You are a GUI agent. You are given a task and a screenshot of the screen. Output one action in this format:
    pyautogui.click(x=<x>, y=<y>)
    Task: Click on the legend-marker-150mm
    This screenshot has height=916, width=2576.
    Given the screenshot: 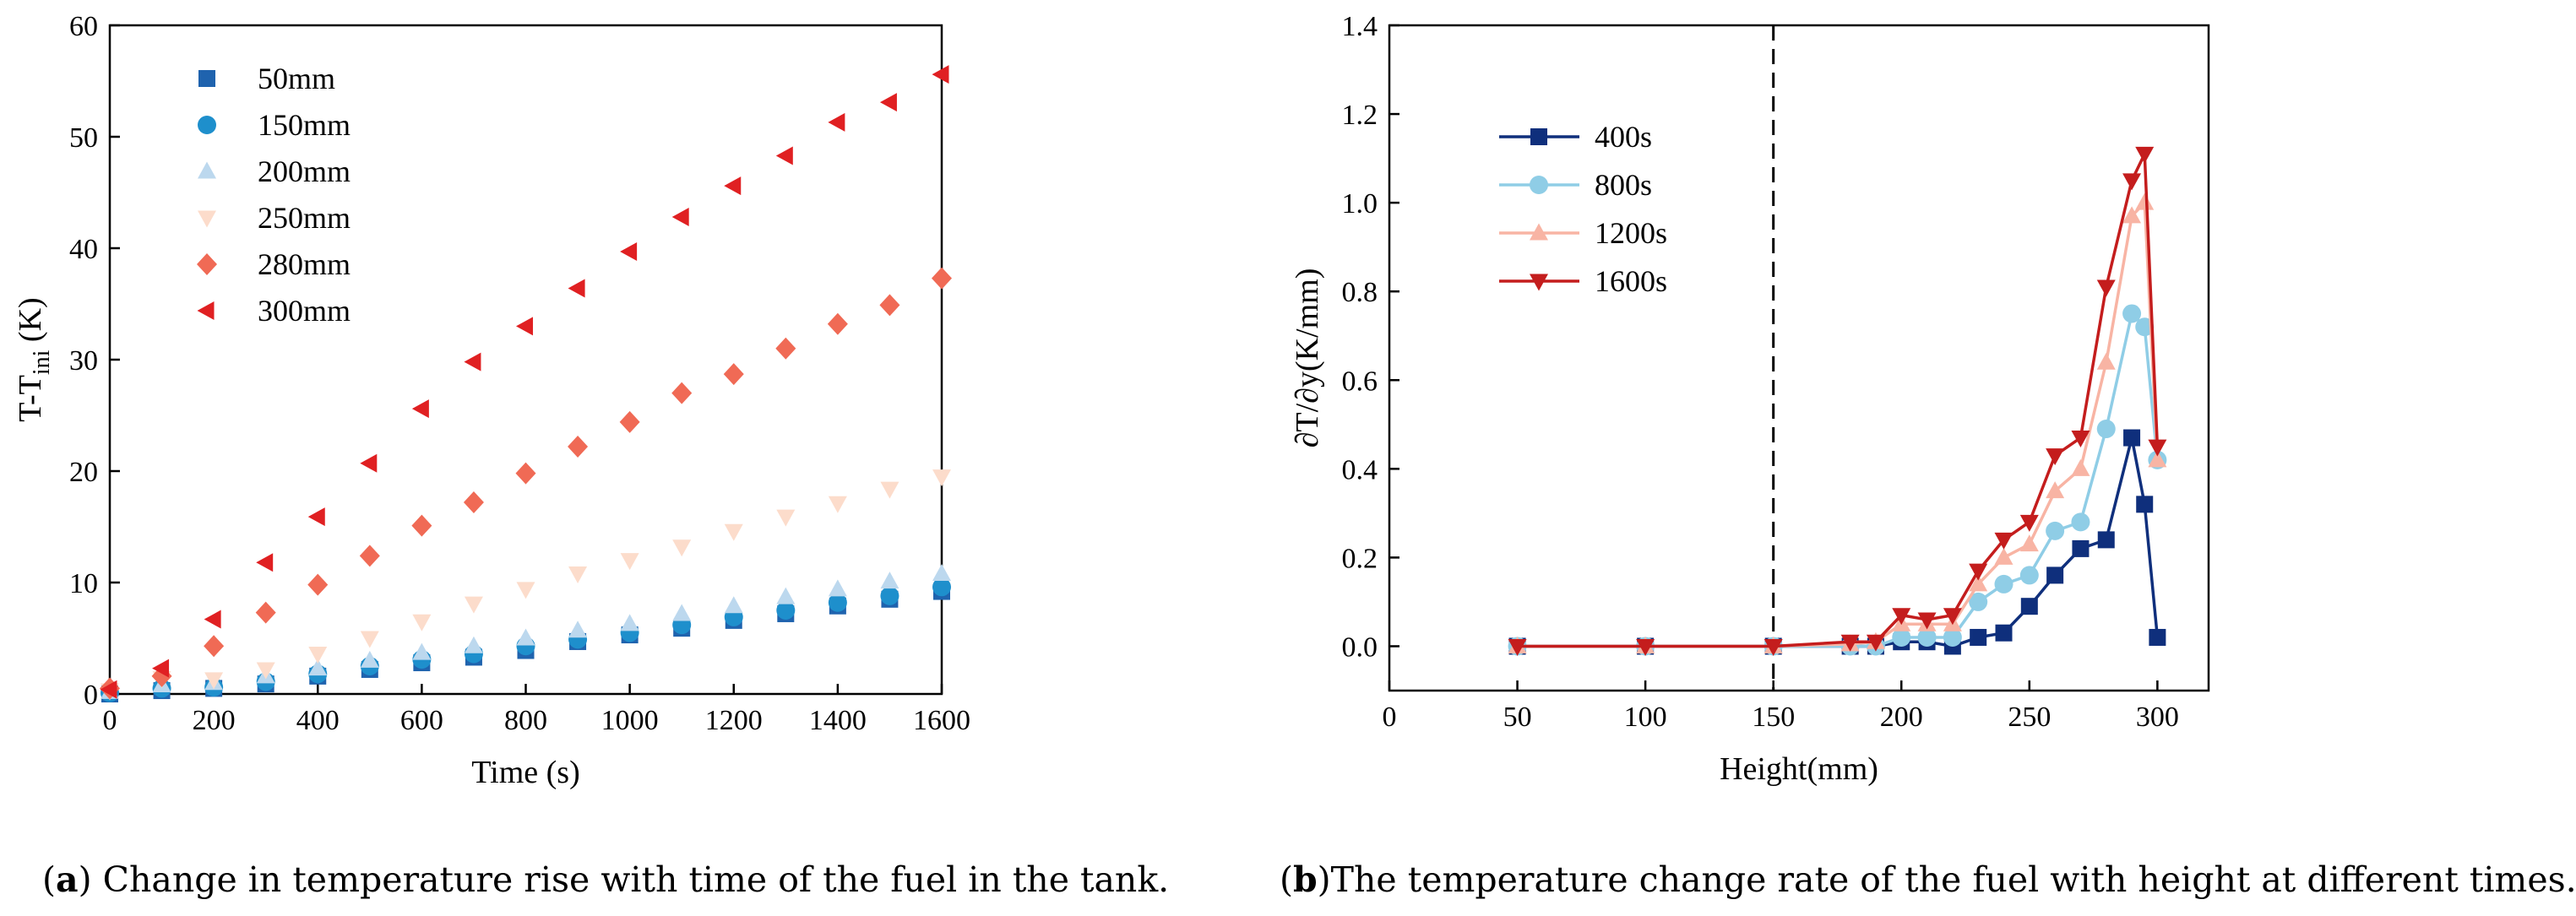 What is the action you would take?
    pyautogui.click(x=207, y=125)
    